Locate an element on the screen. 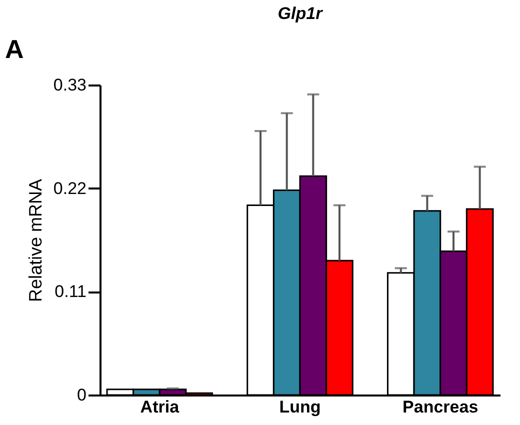 Image resolution: width=520 pixels, height=425 pixels. y-tick-label: 0.22 is located at coordinates (69, 188).